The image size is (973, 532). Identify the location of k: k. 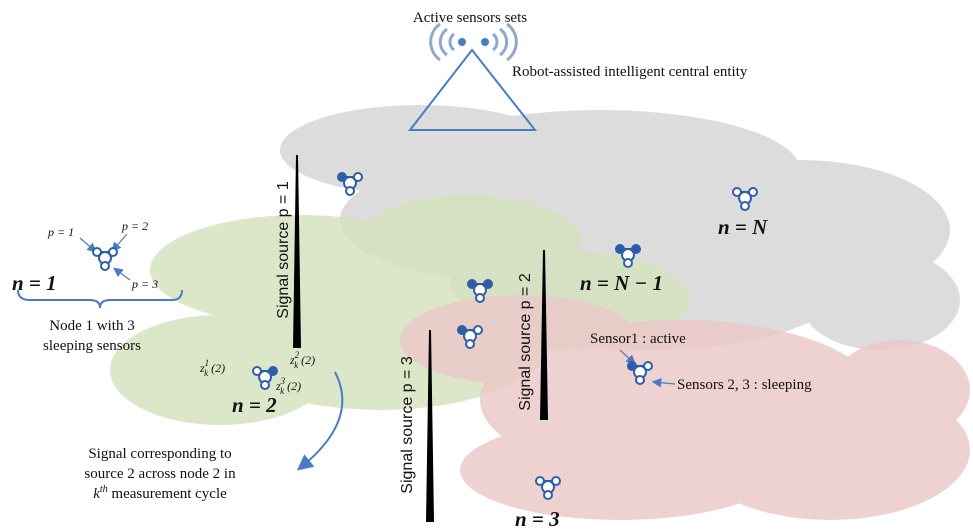
(96, 494).